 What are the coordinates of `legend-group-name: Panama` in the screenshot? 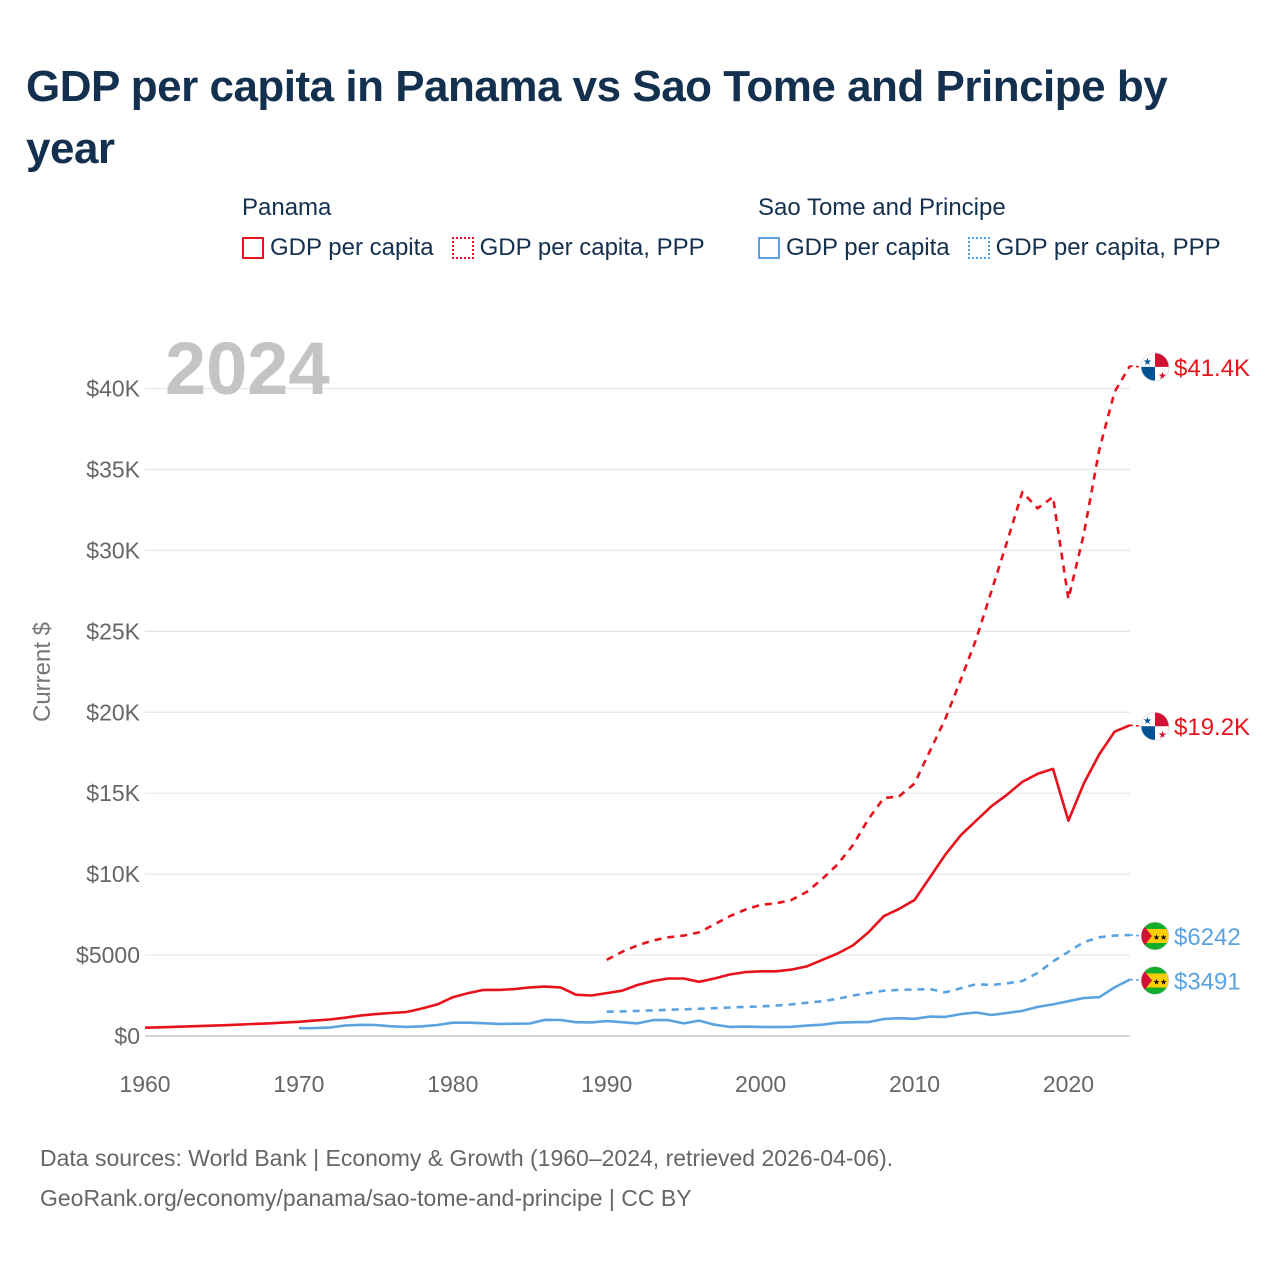 It's located at (287, 207).